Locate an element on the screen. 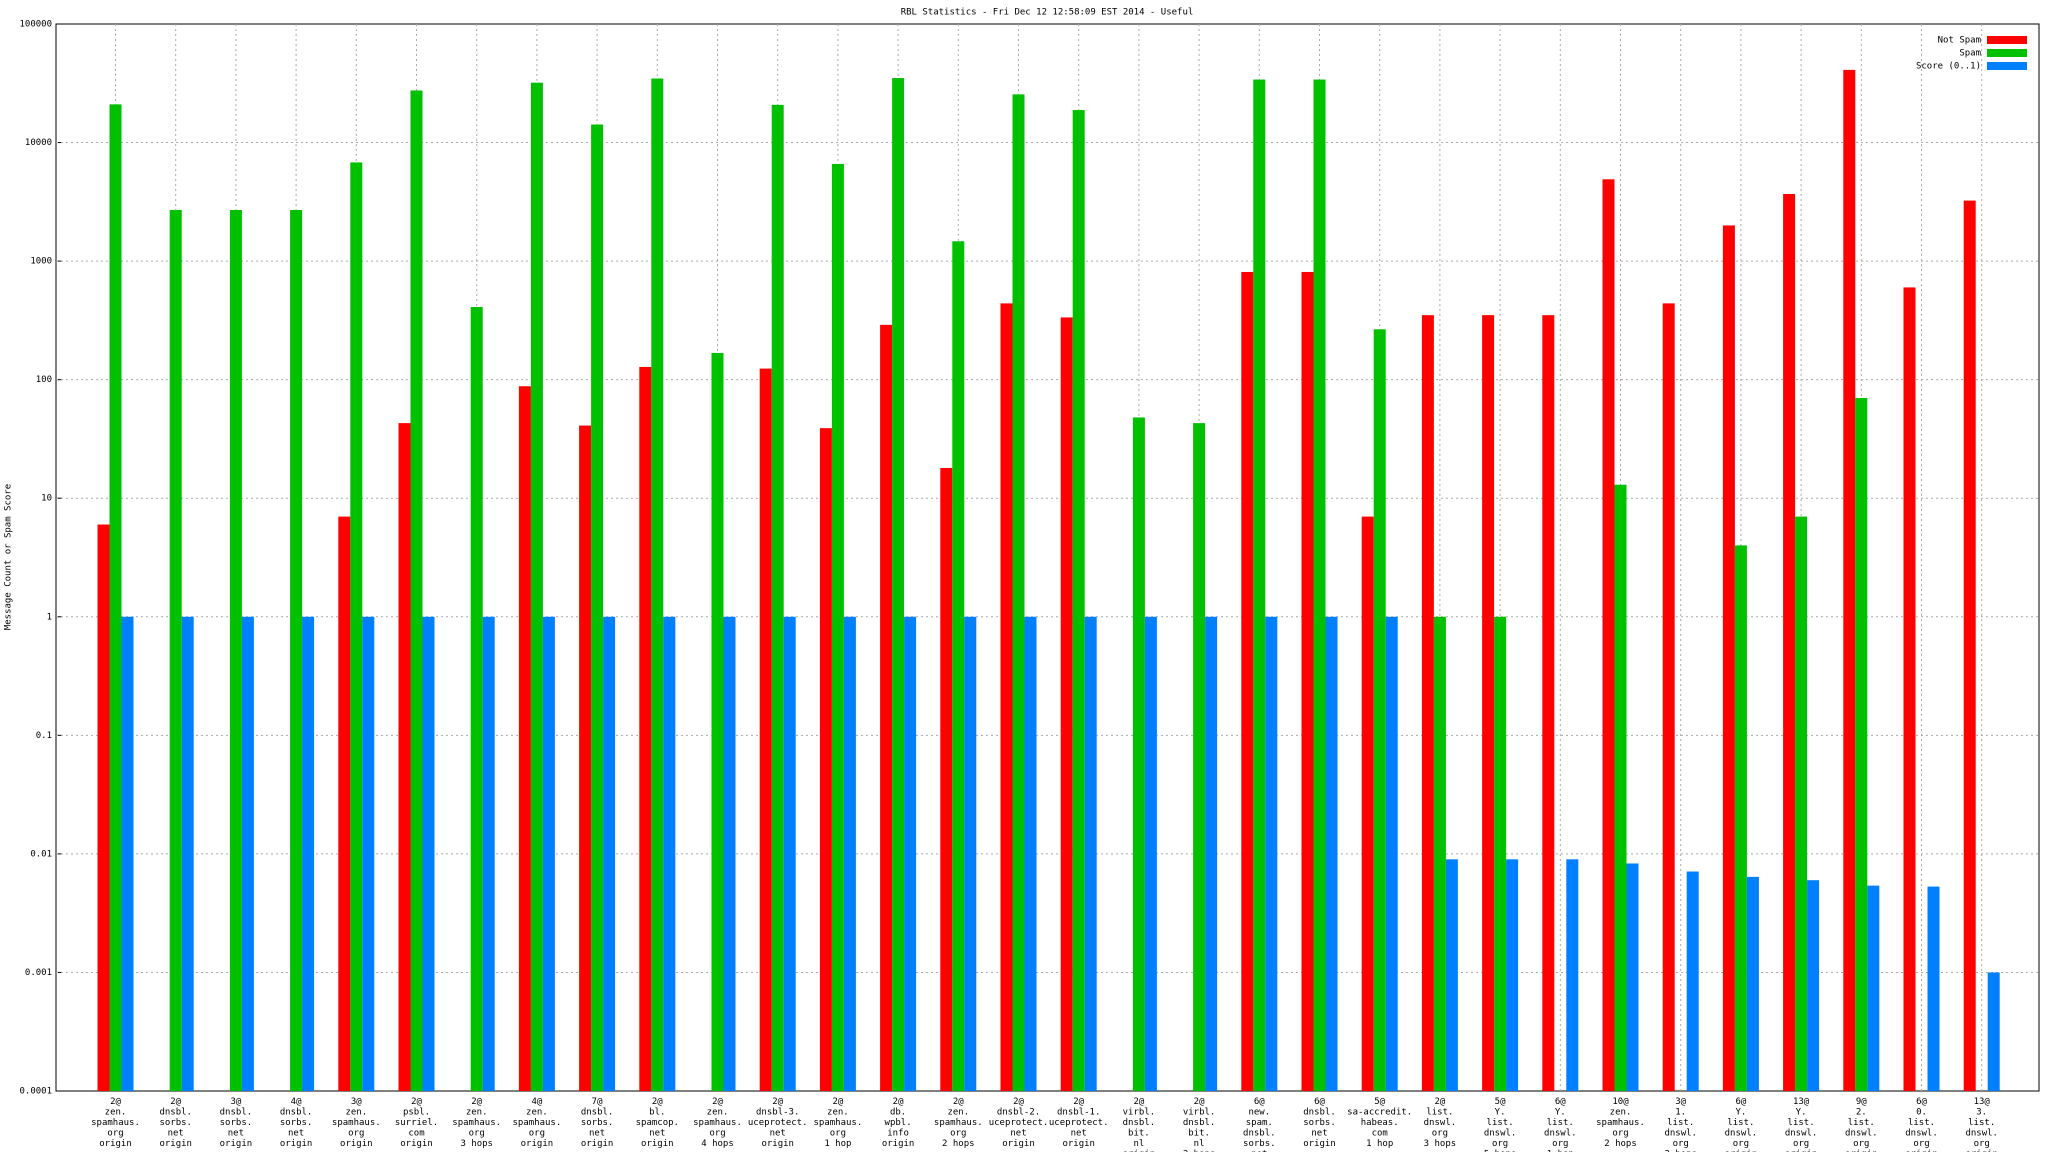 The width and height of the screenshot is (2048, 1152). x-tick-label: 2@virbl.dnsbl.bit.nl3 hops is located at coordinates (1199, 1124).